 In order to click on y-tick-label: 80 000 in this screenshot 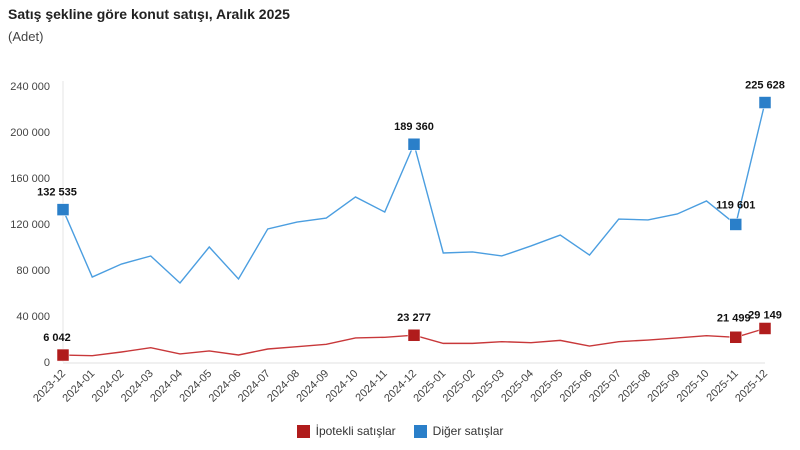, I will do `click(33, 271)`.